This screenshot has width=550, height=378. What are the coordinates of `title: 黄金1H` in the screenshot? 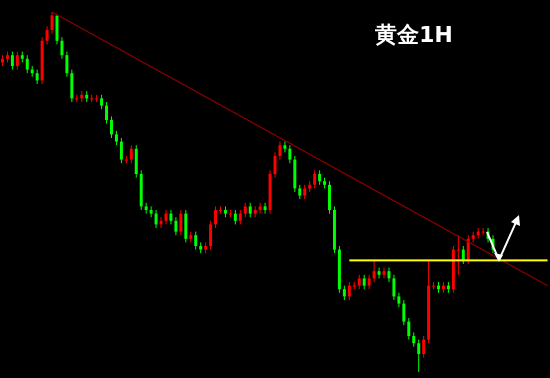 It's located at (414, 35).